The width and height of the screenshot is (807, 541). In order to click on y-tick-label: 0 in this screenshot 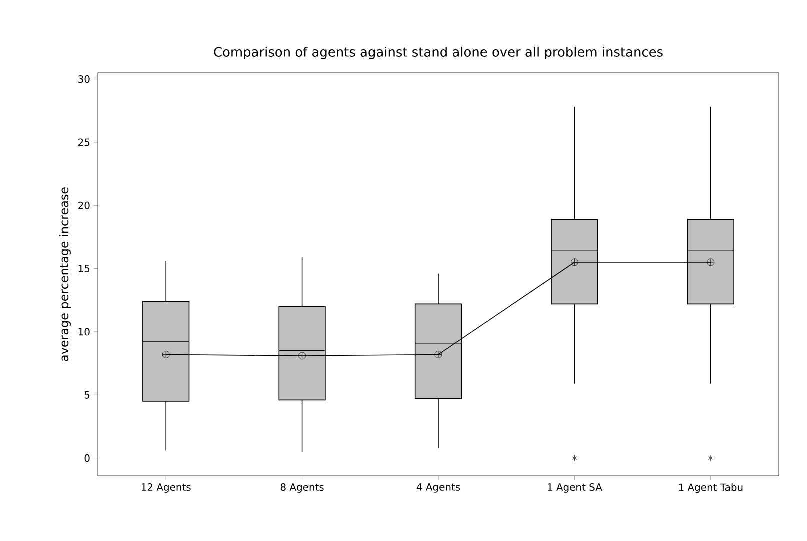, I will do `click(87, 458)`.